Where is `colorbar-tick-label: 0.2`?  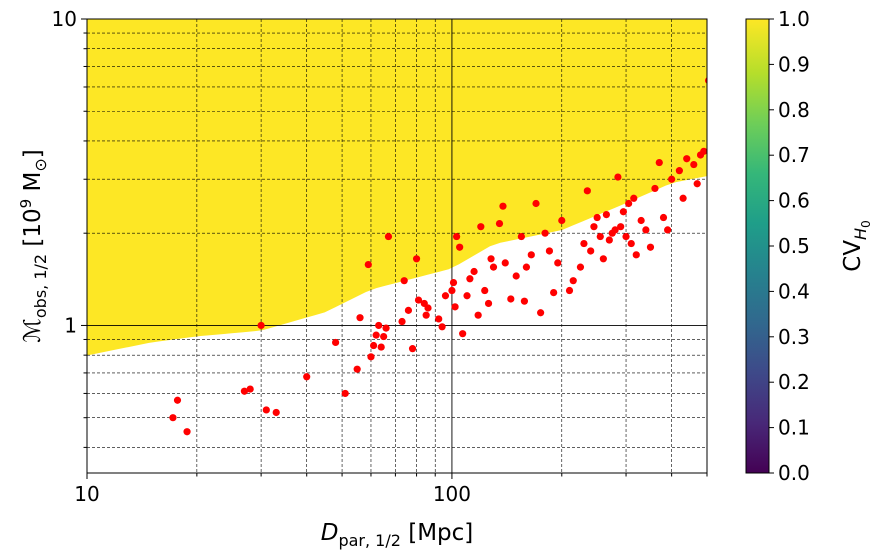
colorbar-tick-label: 0.2 is located at coordinates (794, 382).